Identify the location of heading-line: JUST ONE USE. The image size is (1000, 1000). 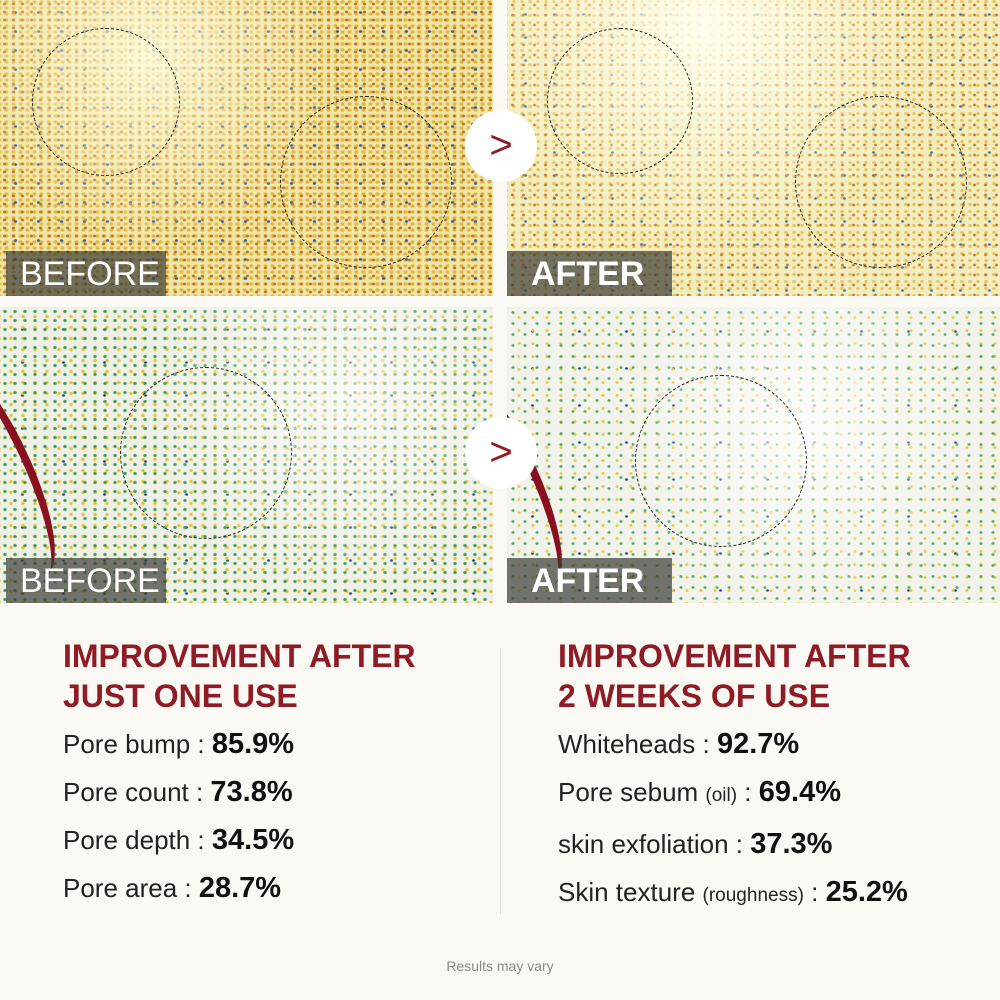
(180, 696).